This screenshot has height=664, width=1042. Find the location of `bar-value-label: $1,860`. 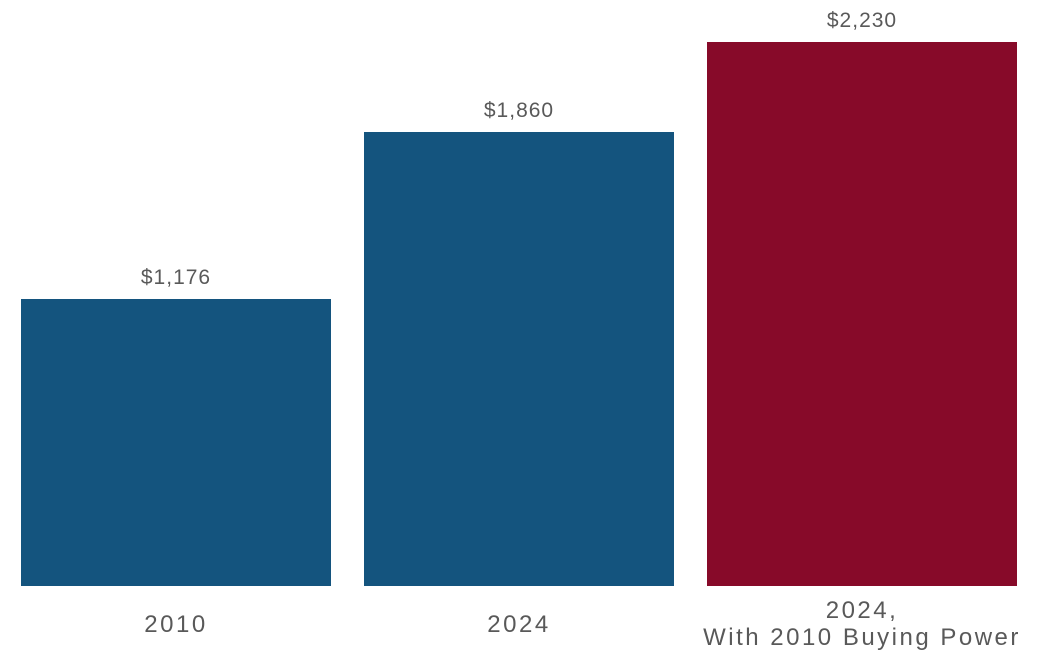

bar-value-label: $1,860 is located at coordinates (519, 110).